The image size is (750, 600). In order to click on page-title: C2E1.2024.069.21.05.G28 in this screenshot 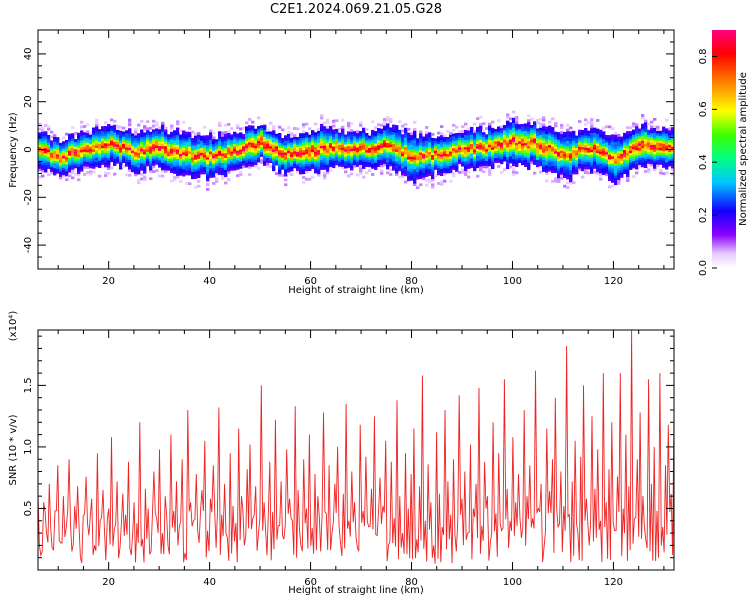, I will do `click(356, 9)`.